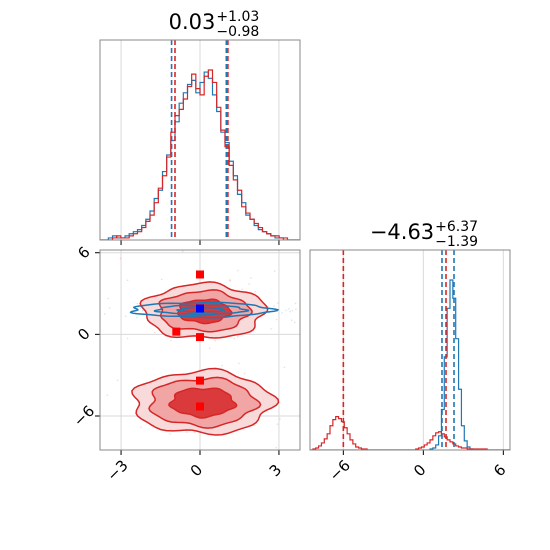 This screenshot has height=550, width=550. Describe the element at coordinates (402, 232) in the screenshot. I see `panel-title-right-main: −4.63` at that location.